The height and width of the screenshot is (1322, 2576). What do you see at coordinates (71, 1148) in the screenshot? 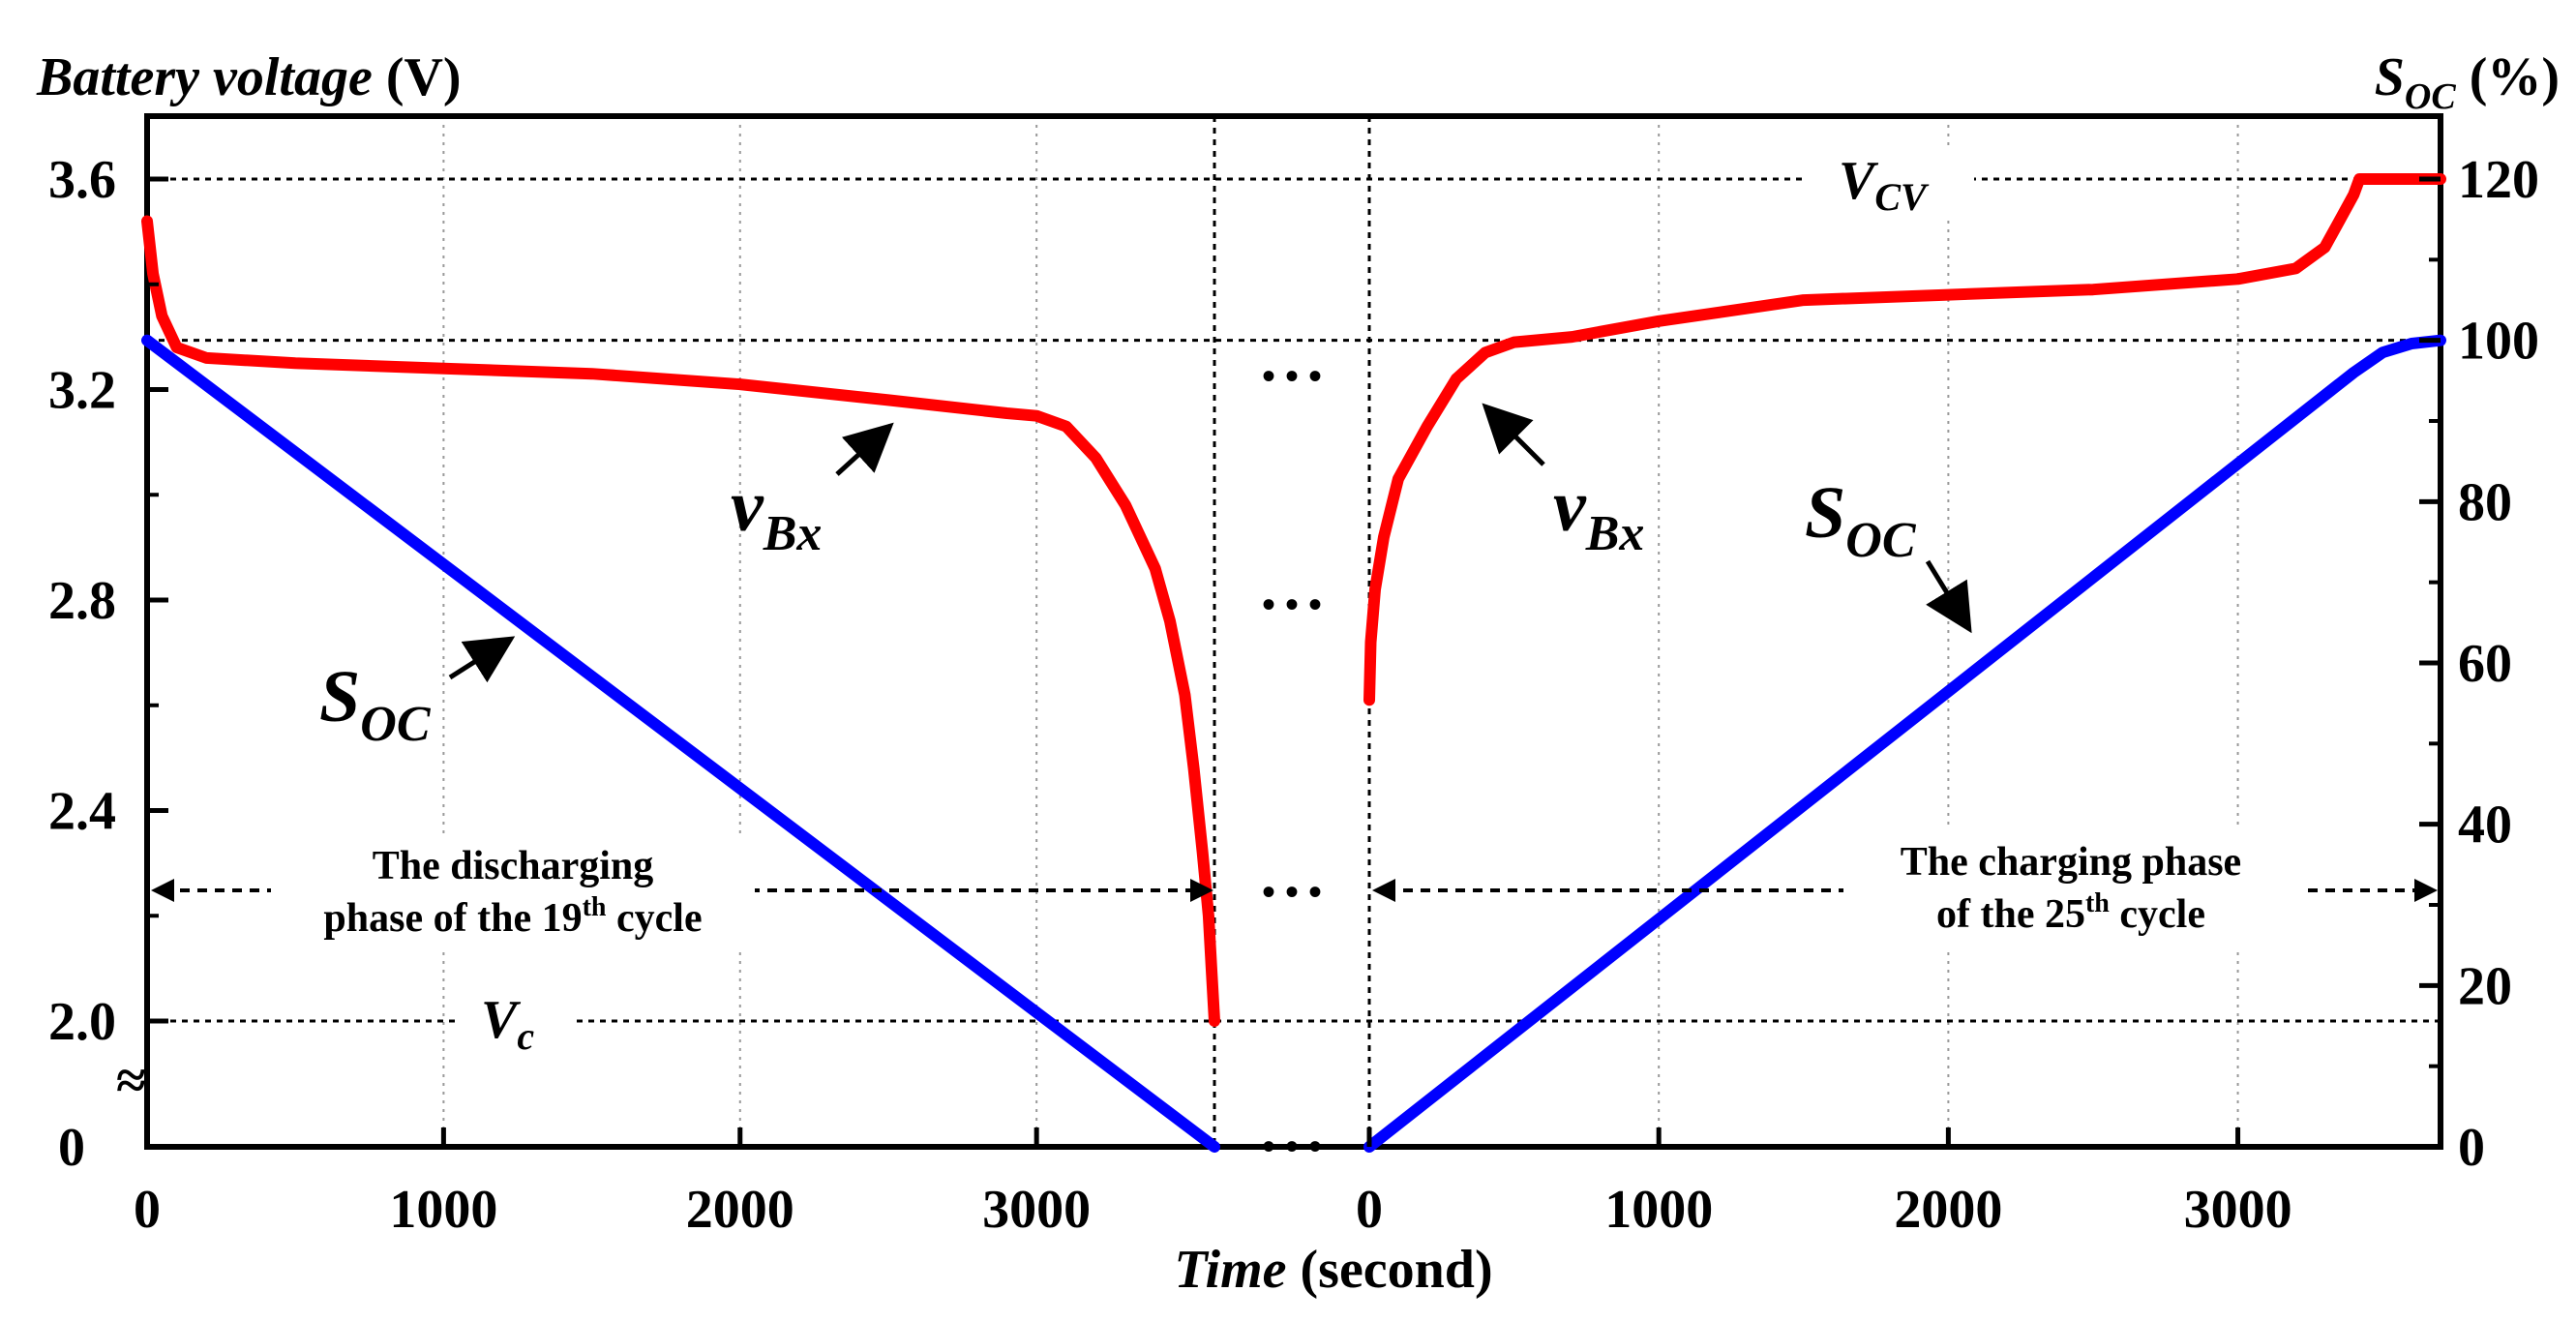
I see `y-left-tick-label-zero: 0` at bounding box center [71, 1148].